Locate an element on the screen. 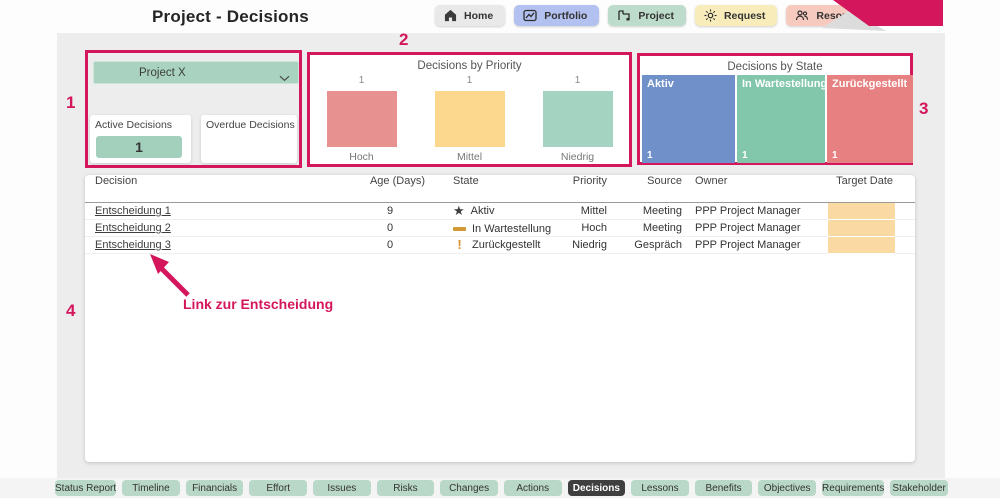  bar-category-label: Niedrig is located at coordinates (577, 157).